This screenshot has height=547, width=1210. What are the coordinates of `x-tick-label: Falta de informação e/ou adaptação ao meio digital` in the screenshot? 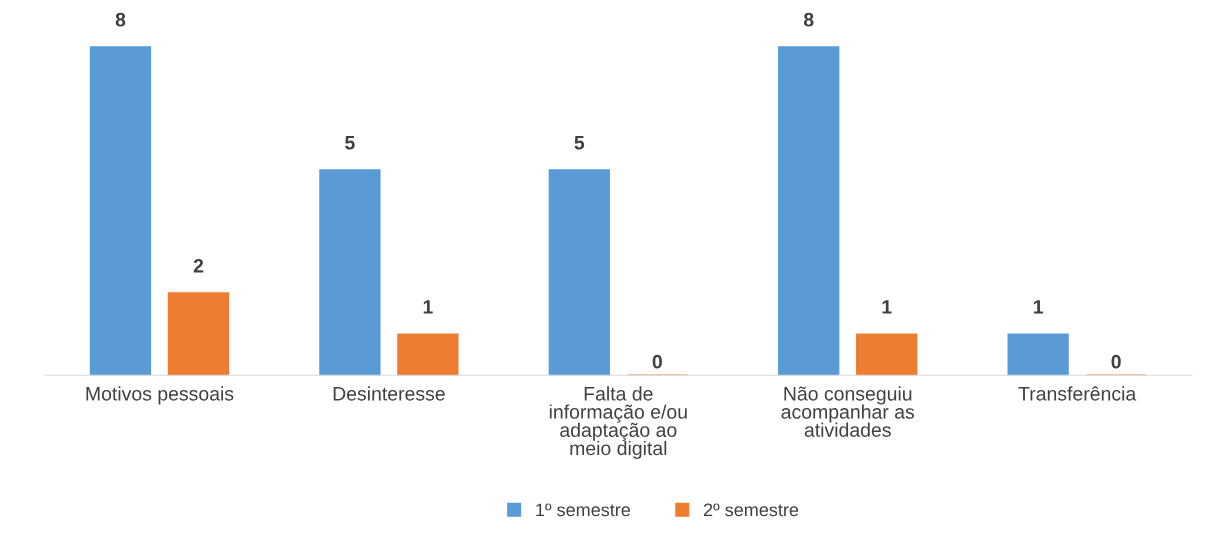 It's located at (618, 423).